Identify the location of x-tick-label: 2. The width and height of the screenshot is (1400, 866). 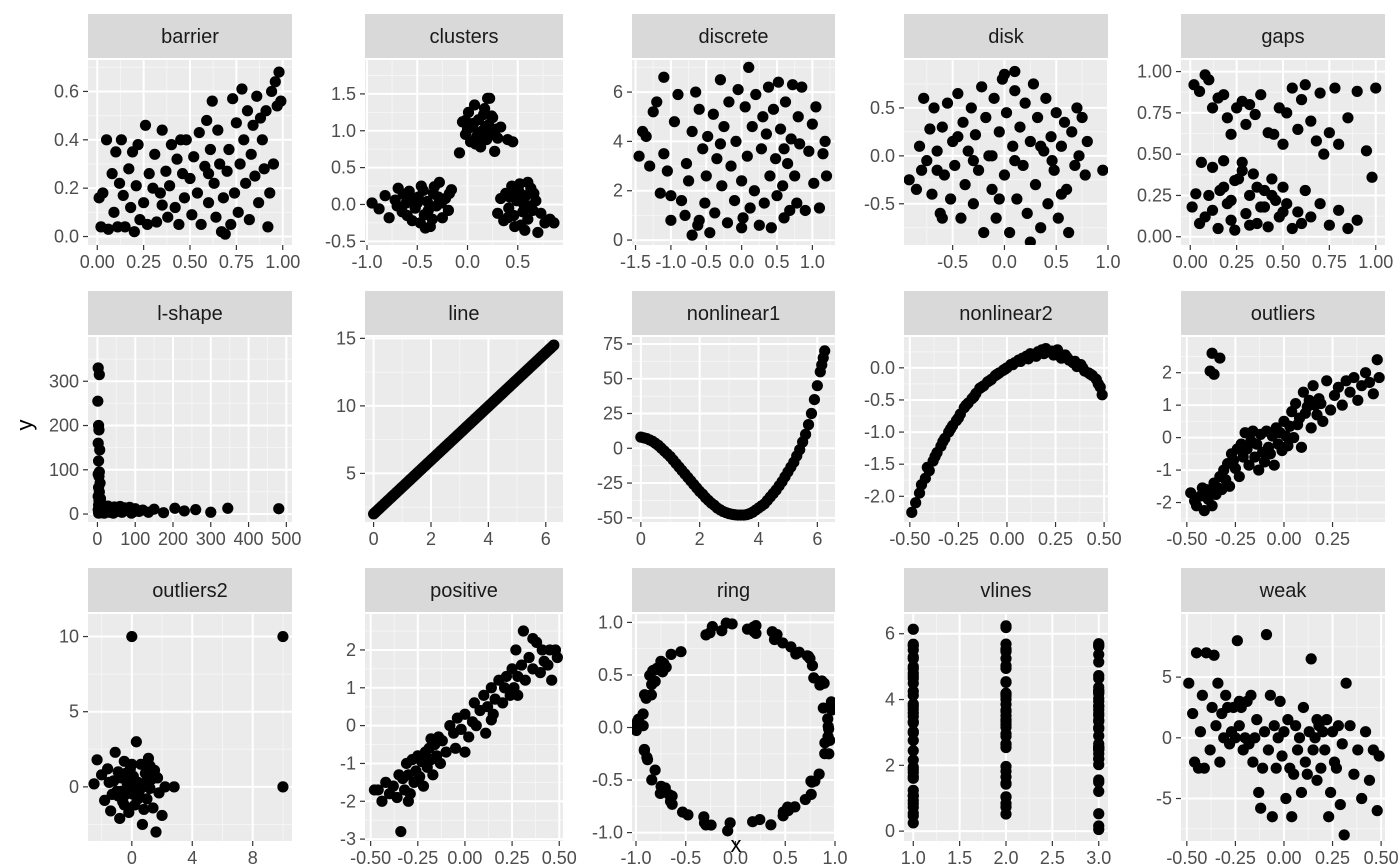
(431, 539).